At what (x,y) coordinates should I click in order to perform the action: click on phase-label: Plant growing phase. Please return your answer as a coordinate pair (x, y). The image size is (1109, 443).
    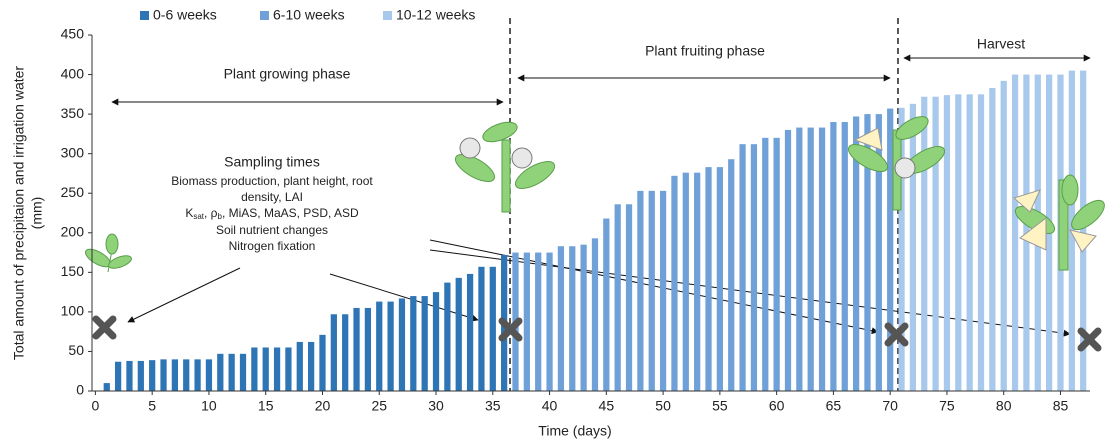
    Looking at the image, I should click on (287, 74).